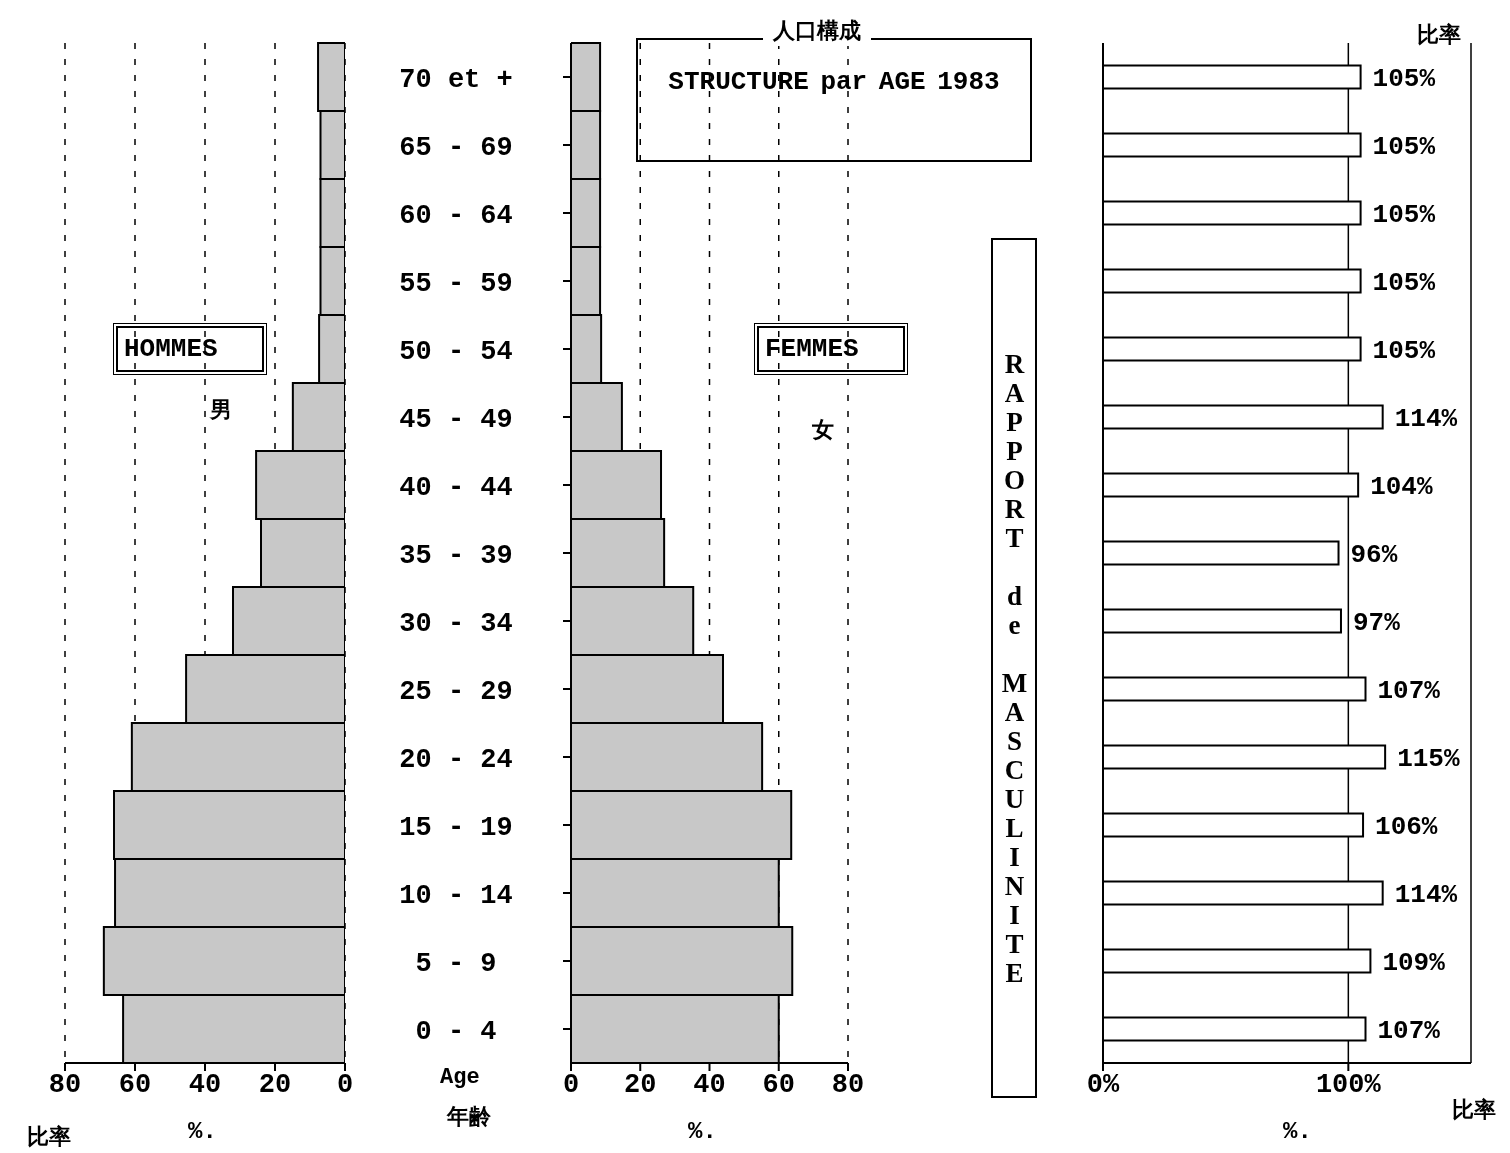 This screenshot has height=1153, width=1510. Describe the element at coordinates (456, 147) in the screenshot. I see `y-tick-label: 65 - 69` at that location.